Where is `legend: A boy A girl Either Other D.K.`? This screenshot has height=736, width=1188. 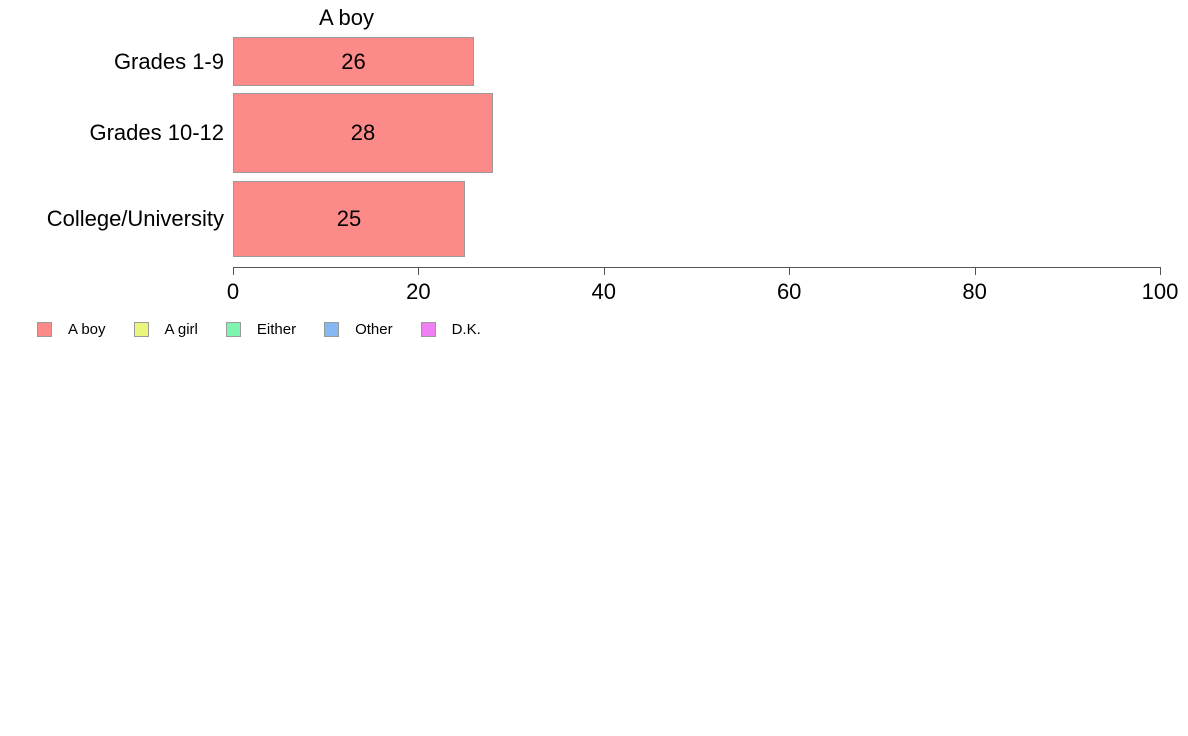
legend: A boy A girl Either Other D.K. is located at coordinates (273, 329).